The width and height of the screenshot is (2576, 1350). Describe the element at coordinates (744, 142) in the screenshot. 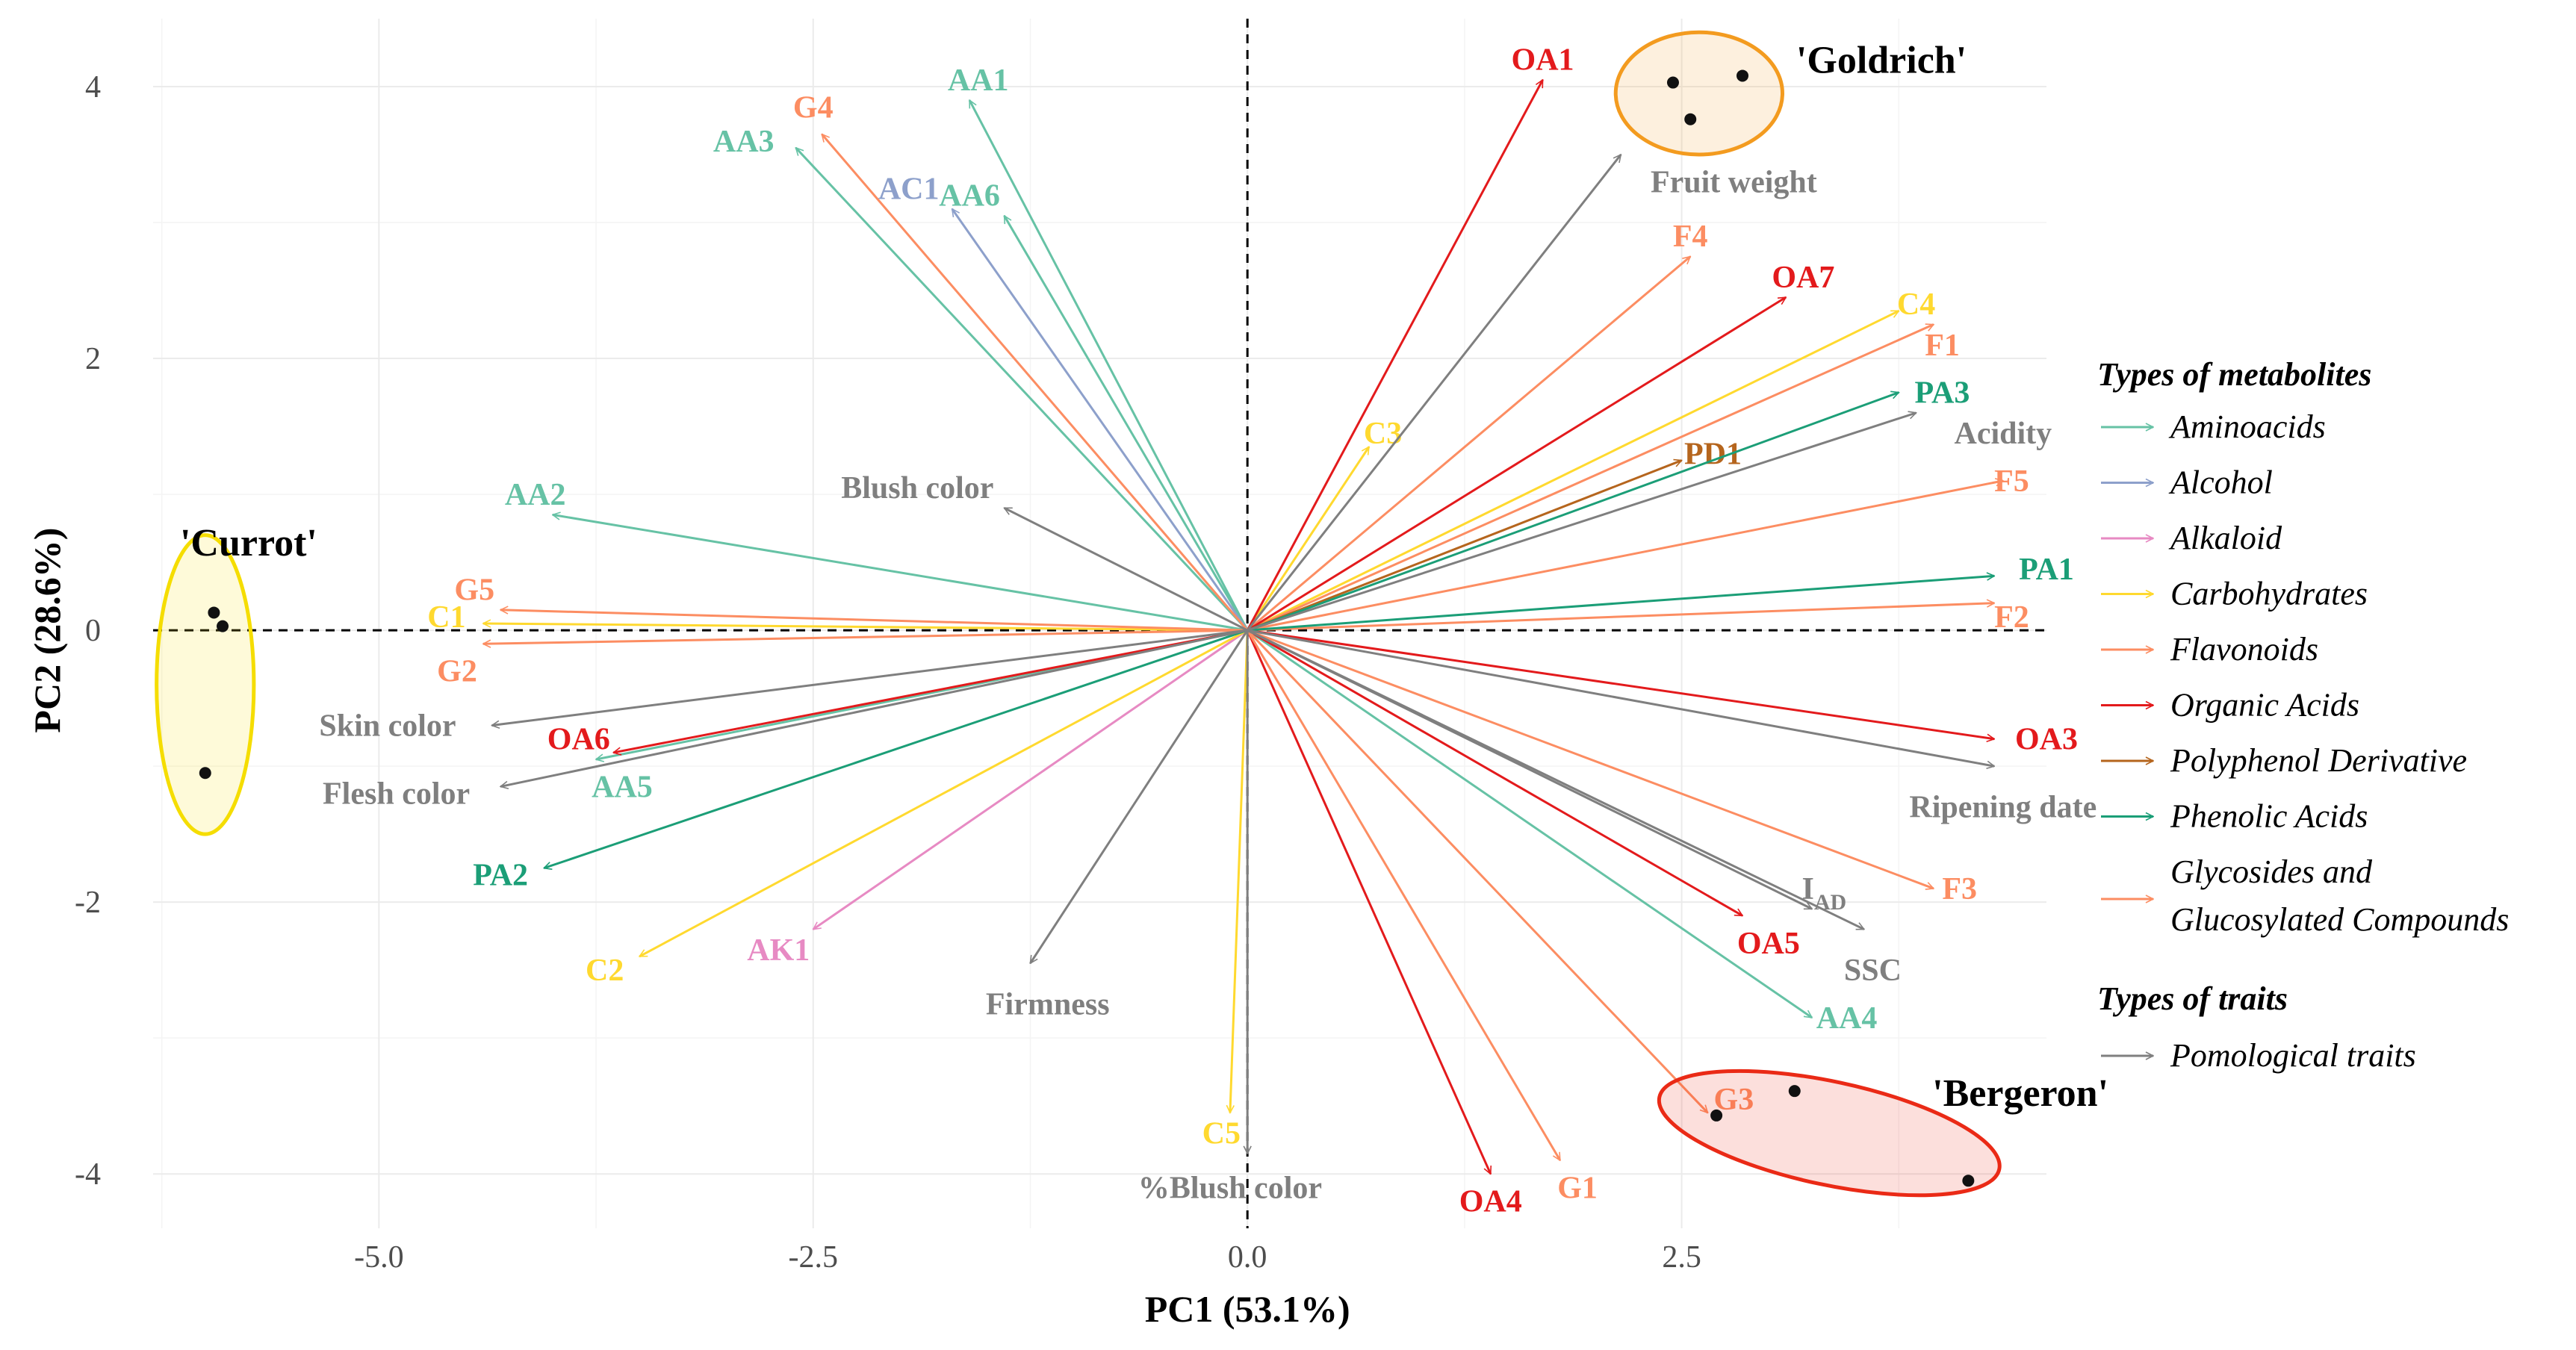

I see `vector-label-aa3: AA3` at that location.